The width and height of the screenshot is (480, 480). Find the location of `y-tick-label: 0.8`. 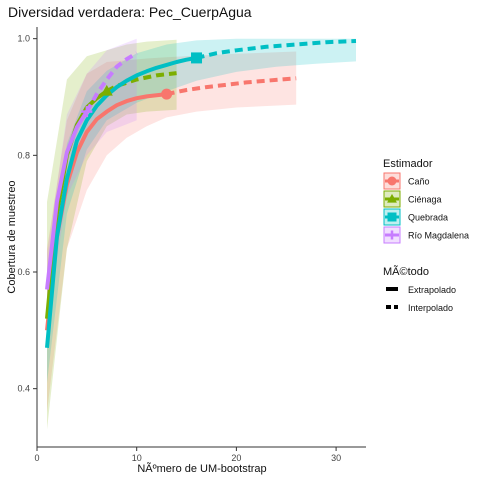

y-tick-label: 0.8 is located at coordinates (23, 155).